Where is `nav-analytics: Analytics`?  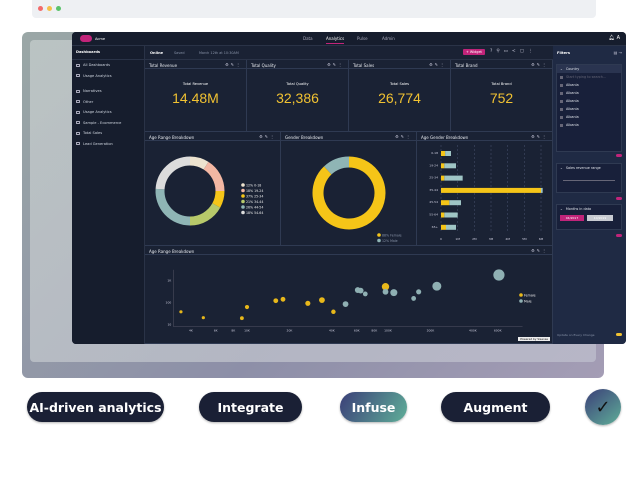 nav-analytics: Analytics is located at coordinates (335, 40).